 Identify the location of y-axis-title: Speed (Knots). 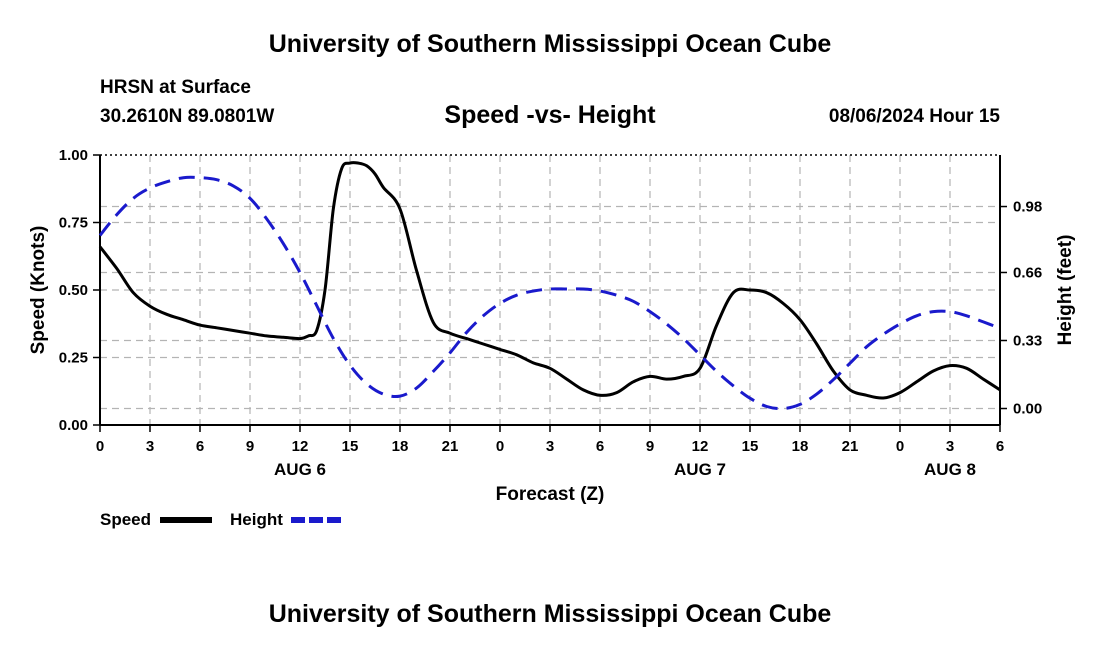
(38, 290).